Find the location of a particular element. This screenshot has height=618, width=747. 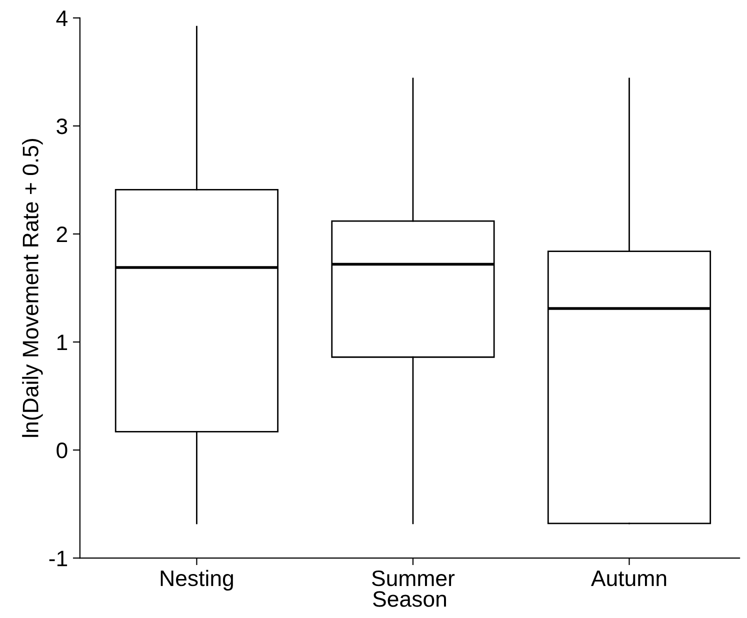

x-tick-label: Autumn is located at coordinates (628, 578).